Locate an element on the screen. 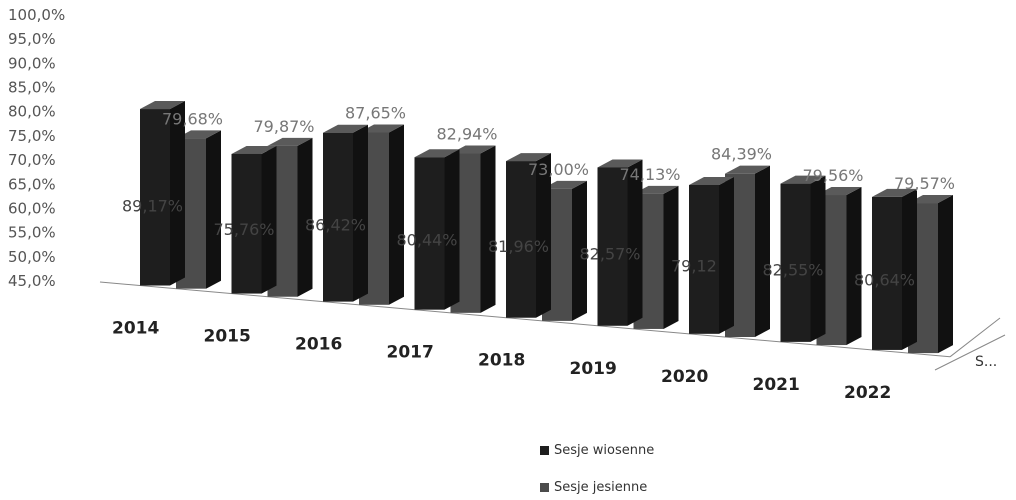  x-axis: 2014 2015 2016 2017 2018 2019 2020 2021 2022 is located at coordinates (501, 361).